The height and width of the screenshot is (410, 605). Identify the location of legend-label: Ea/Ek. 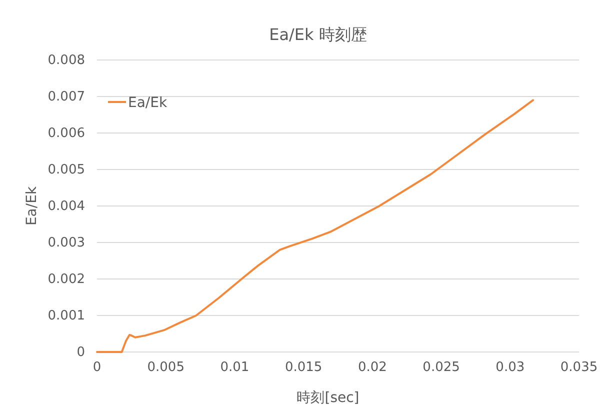
(148, 103).